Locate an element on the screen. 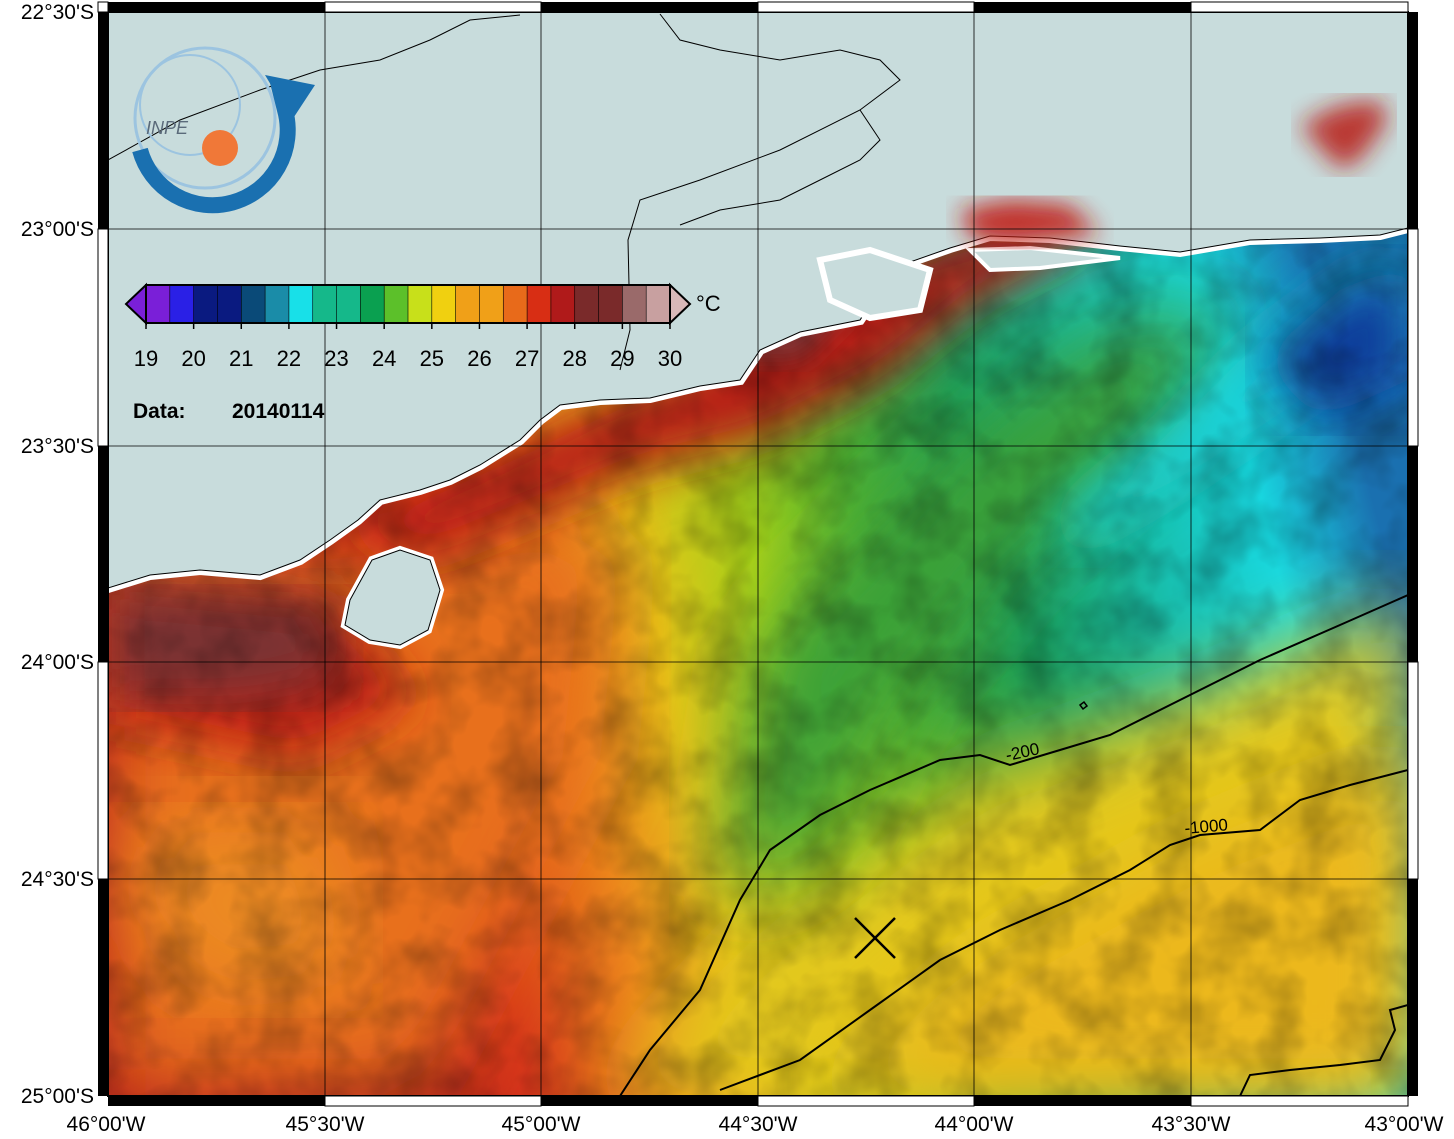 The image size is (1454, 1139). colorbar: 19 20 21 22 23 24 25 26 27 28 29 30 °C is located at coordinates (422, 326).